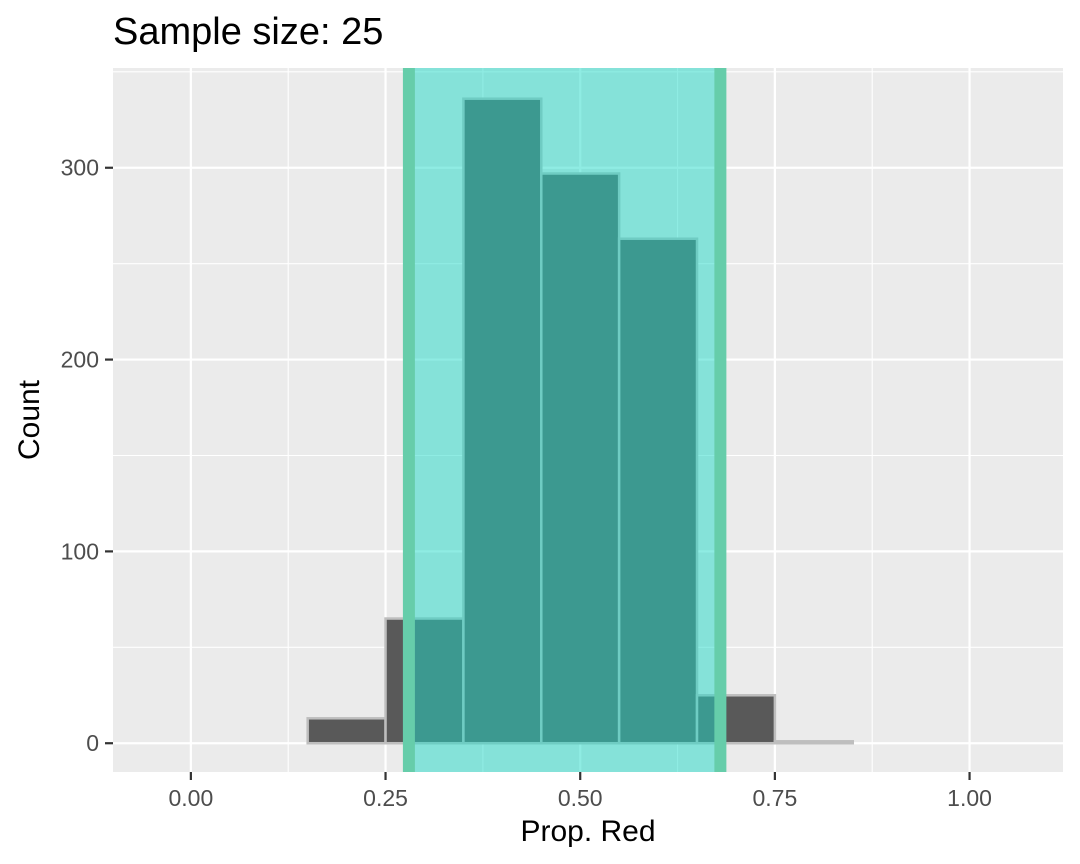 The image size is (1080, 864). Describe the element at coordinates (190, 798) in the screenshot. I see `x-tick-label: 0.00` at that location.